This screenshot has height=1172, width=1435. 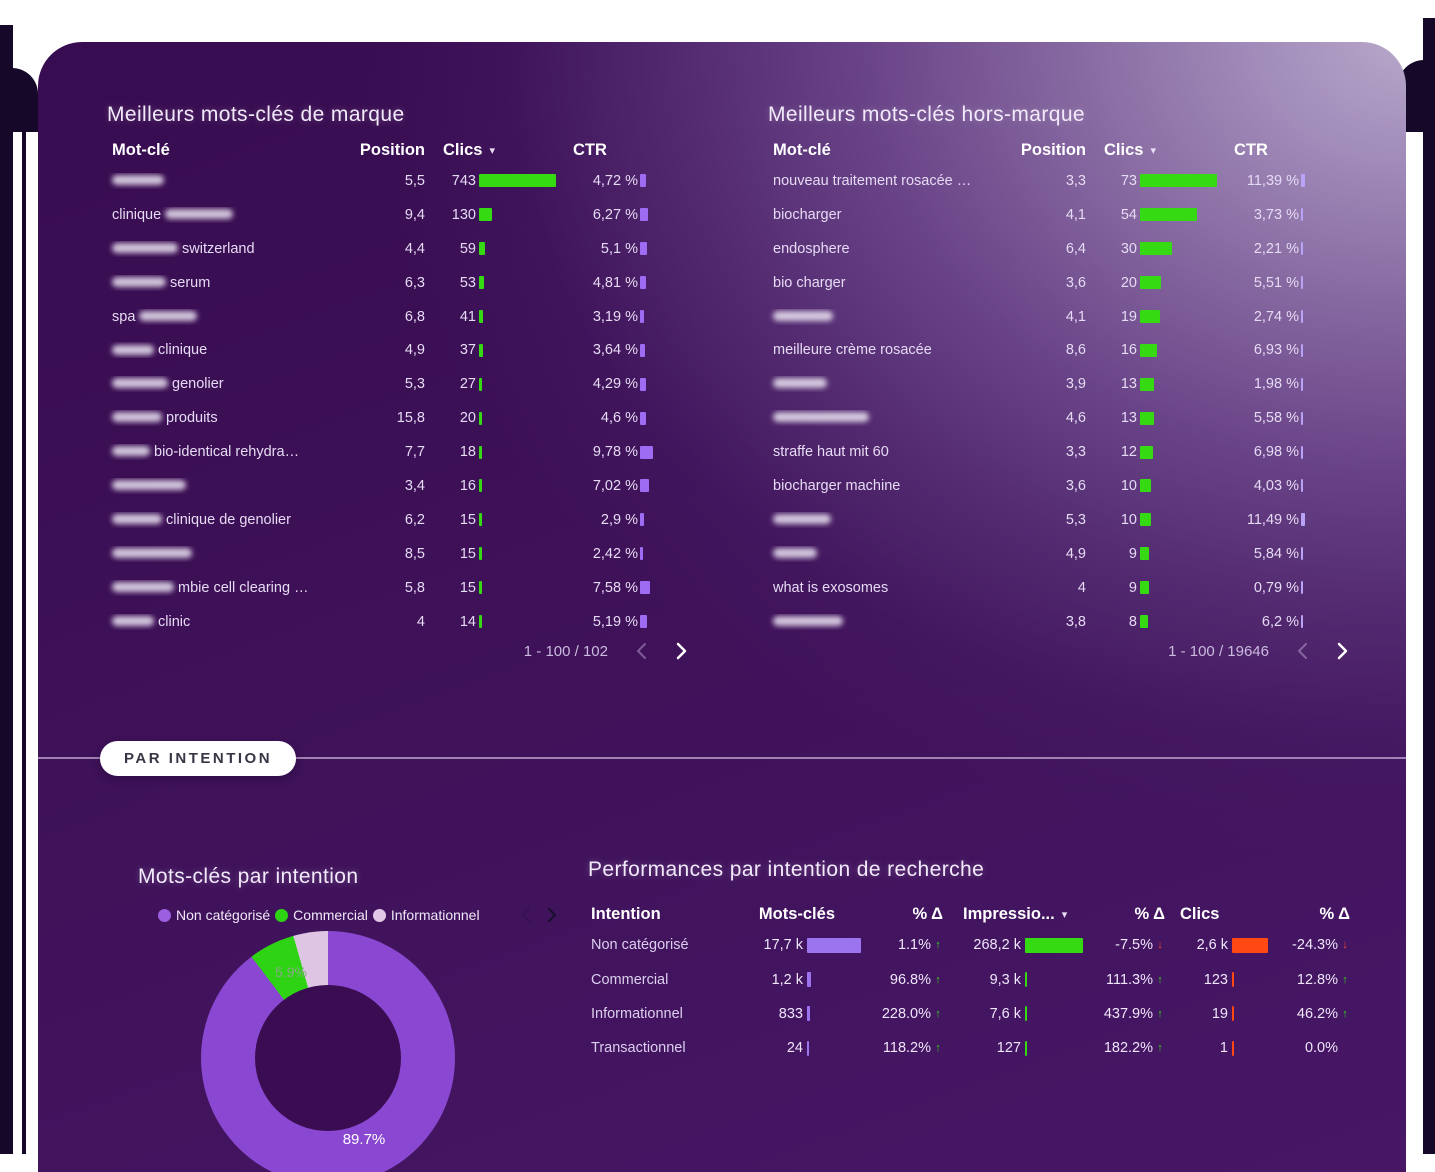 What do you see at coordinates (1052, 181) in the screenshot?
I see `position-value: 3,3` at bounding box center [1052, 181].